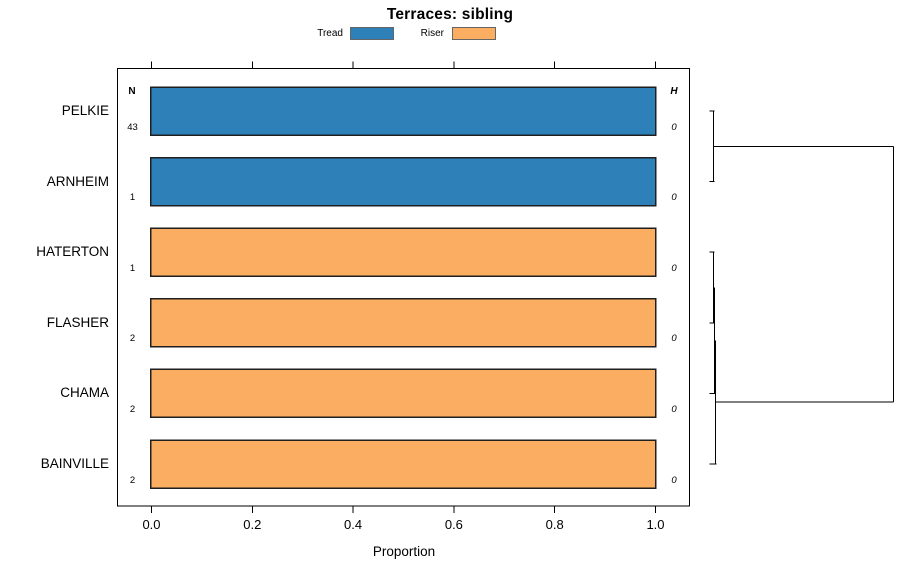 Image resolution: width=900 pixels, height=580 pixels. What do you see at coordinates (403, 252) in the screenshot?
I see `bar-haterton` at bounding box center [403, 252].